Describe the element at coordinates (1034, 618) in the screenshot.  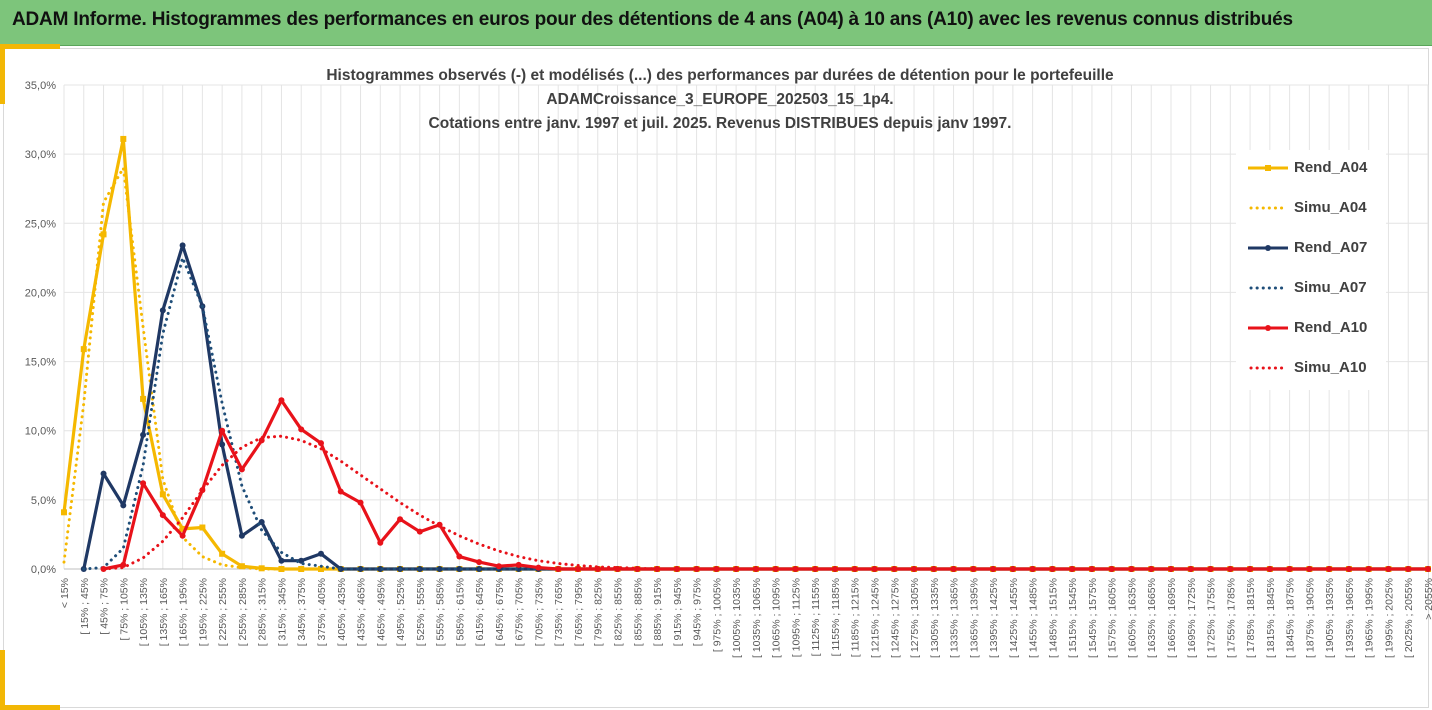
I see `x-tick-label: [ 1455% ; 1485%` at that location.